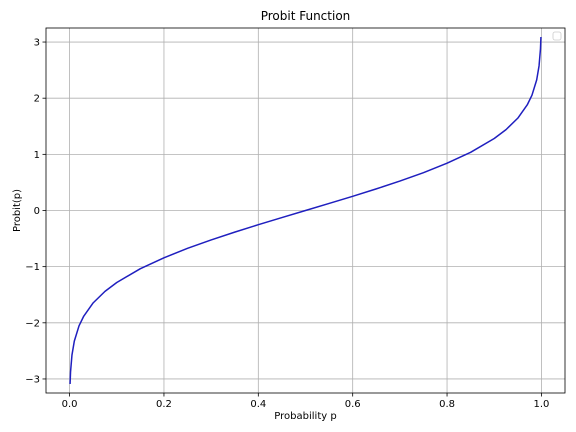 The height and width of the screenshot is (432, 576). I want to click on y-tick-label: 3, so click(37, 43).